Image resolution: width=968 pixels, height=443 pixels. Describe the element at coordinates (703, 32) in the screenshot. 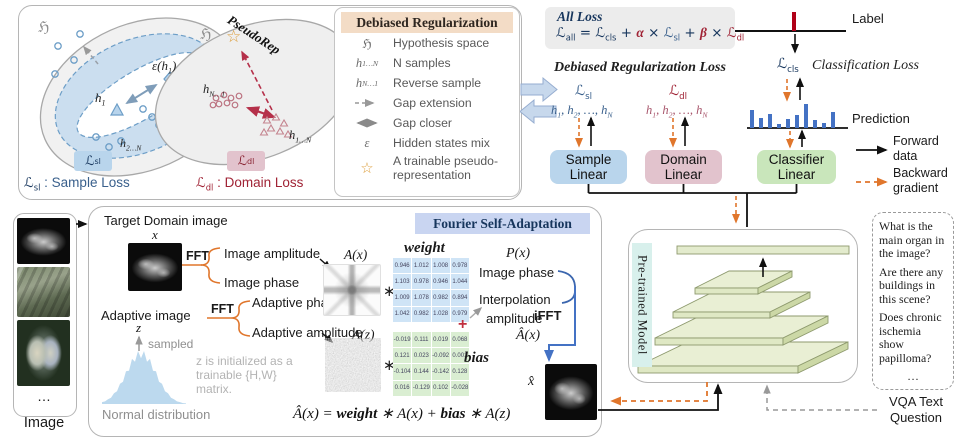

I see `eq-beta: β` at that location.